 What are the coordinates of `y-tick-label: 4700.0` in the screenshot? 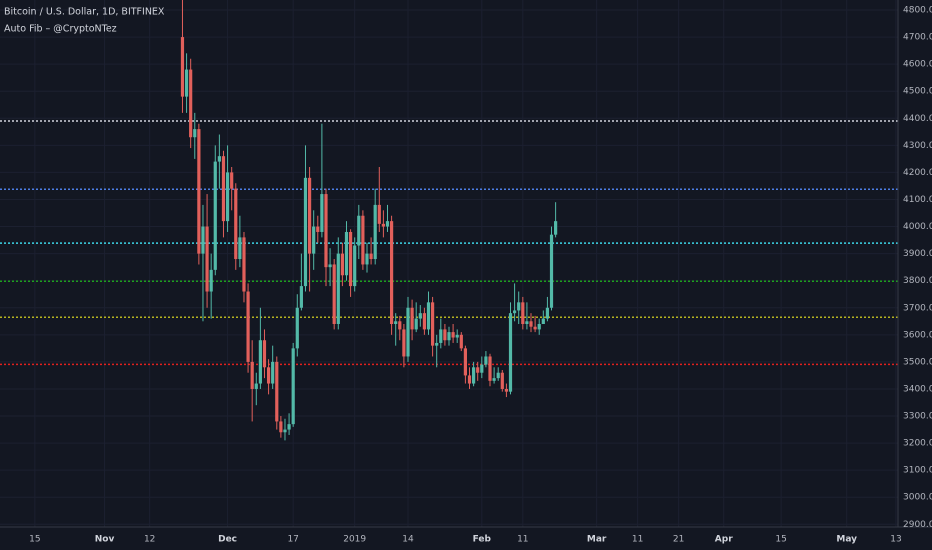 It's located at (917, 38).